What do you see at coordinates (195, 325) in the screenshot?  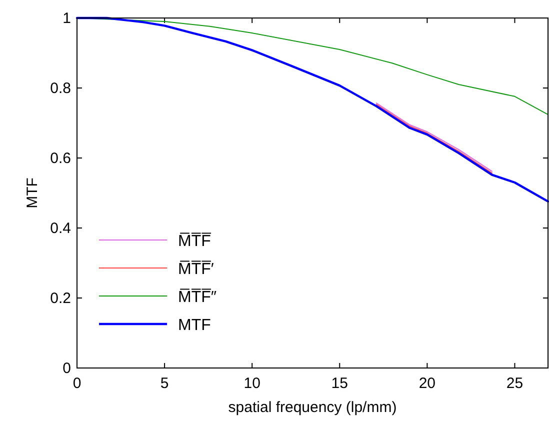 I see `legend-label: MTF` at bounding box center [195, 325].